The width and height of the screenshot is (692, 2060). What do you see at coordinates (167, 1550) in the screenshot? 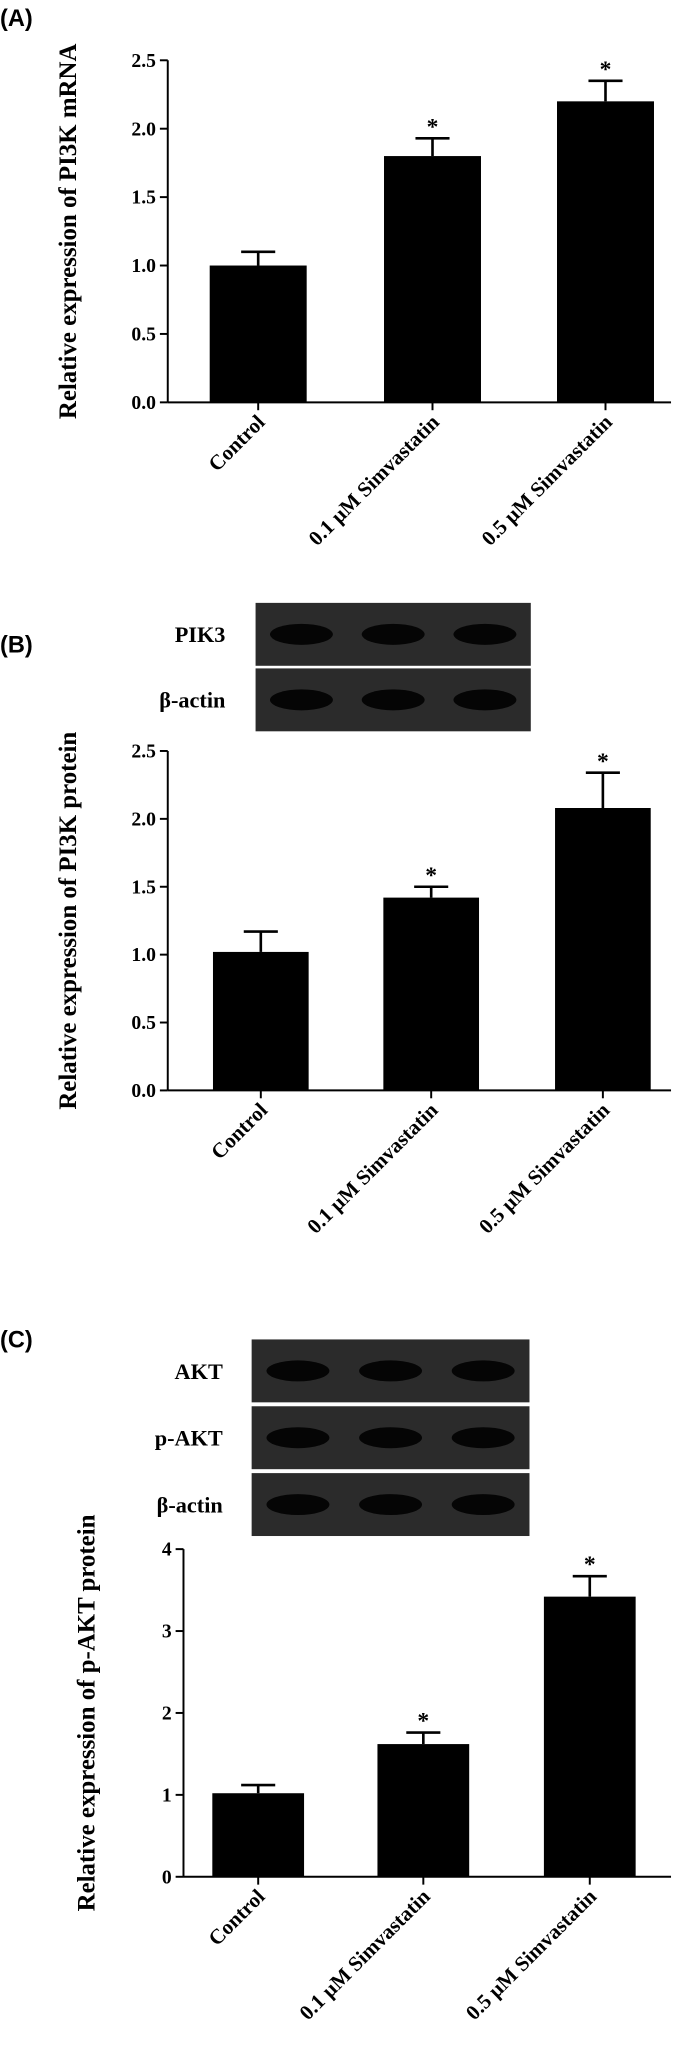
I see `y-tick-label: 4` at bounding box center [167, 1550].